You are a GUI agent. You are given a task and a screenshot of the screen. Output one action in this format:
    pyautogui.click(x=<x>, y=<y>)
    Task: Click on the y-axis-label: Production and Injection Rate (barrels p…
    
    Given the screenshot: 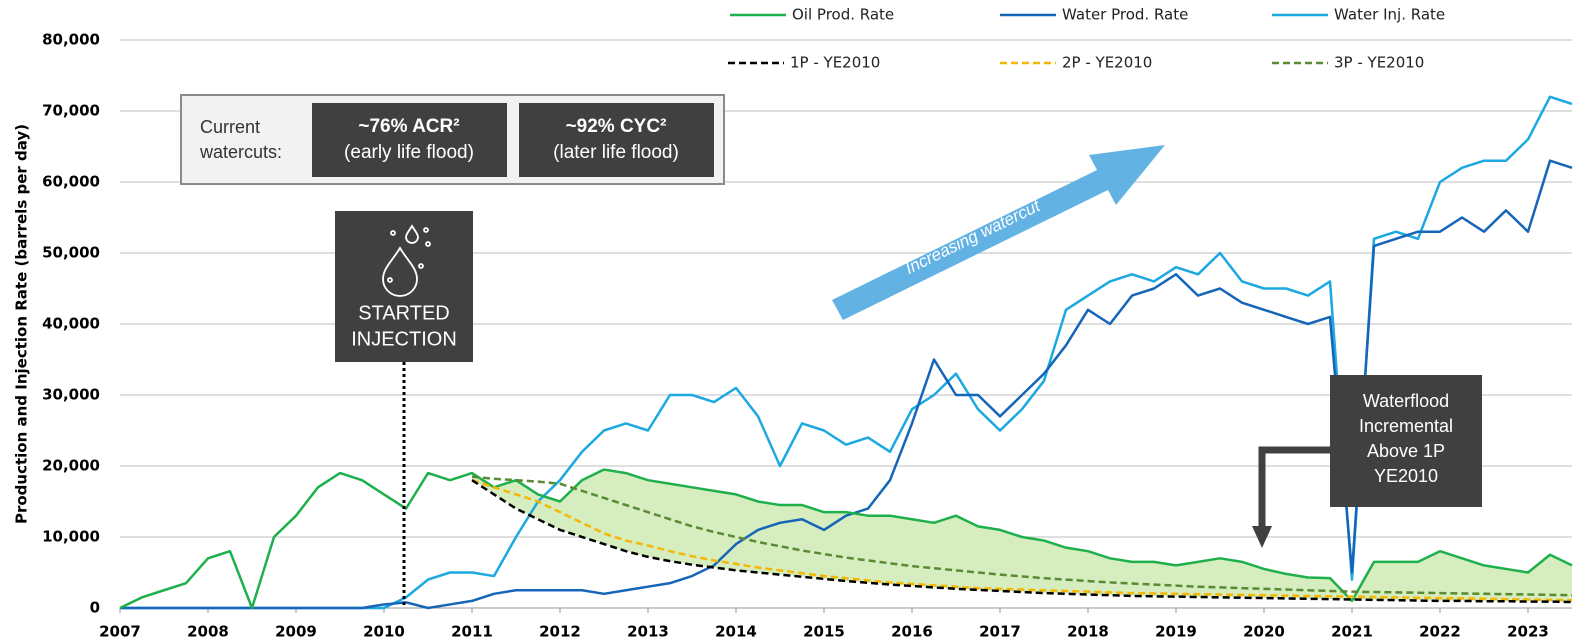 What is the action you would take?
    pyautogui.click(x=22, y=324)
    